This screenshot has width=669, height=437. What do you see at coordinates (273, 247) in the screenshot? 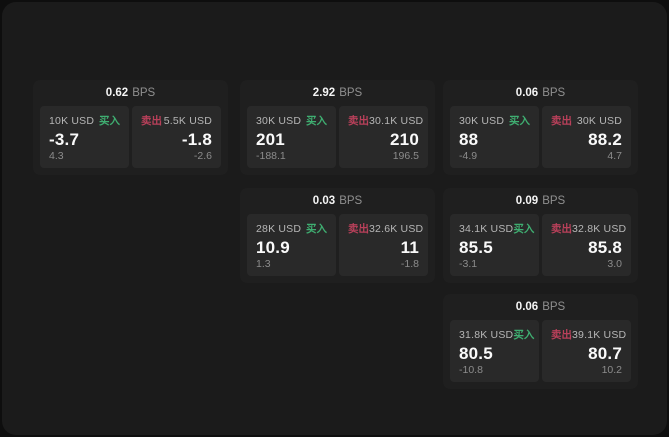
I see `buy-price: 10.9` at bounding box center [273, 247].